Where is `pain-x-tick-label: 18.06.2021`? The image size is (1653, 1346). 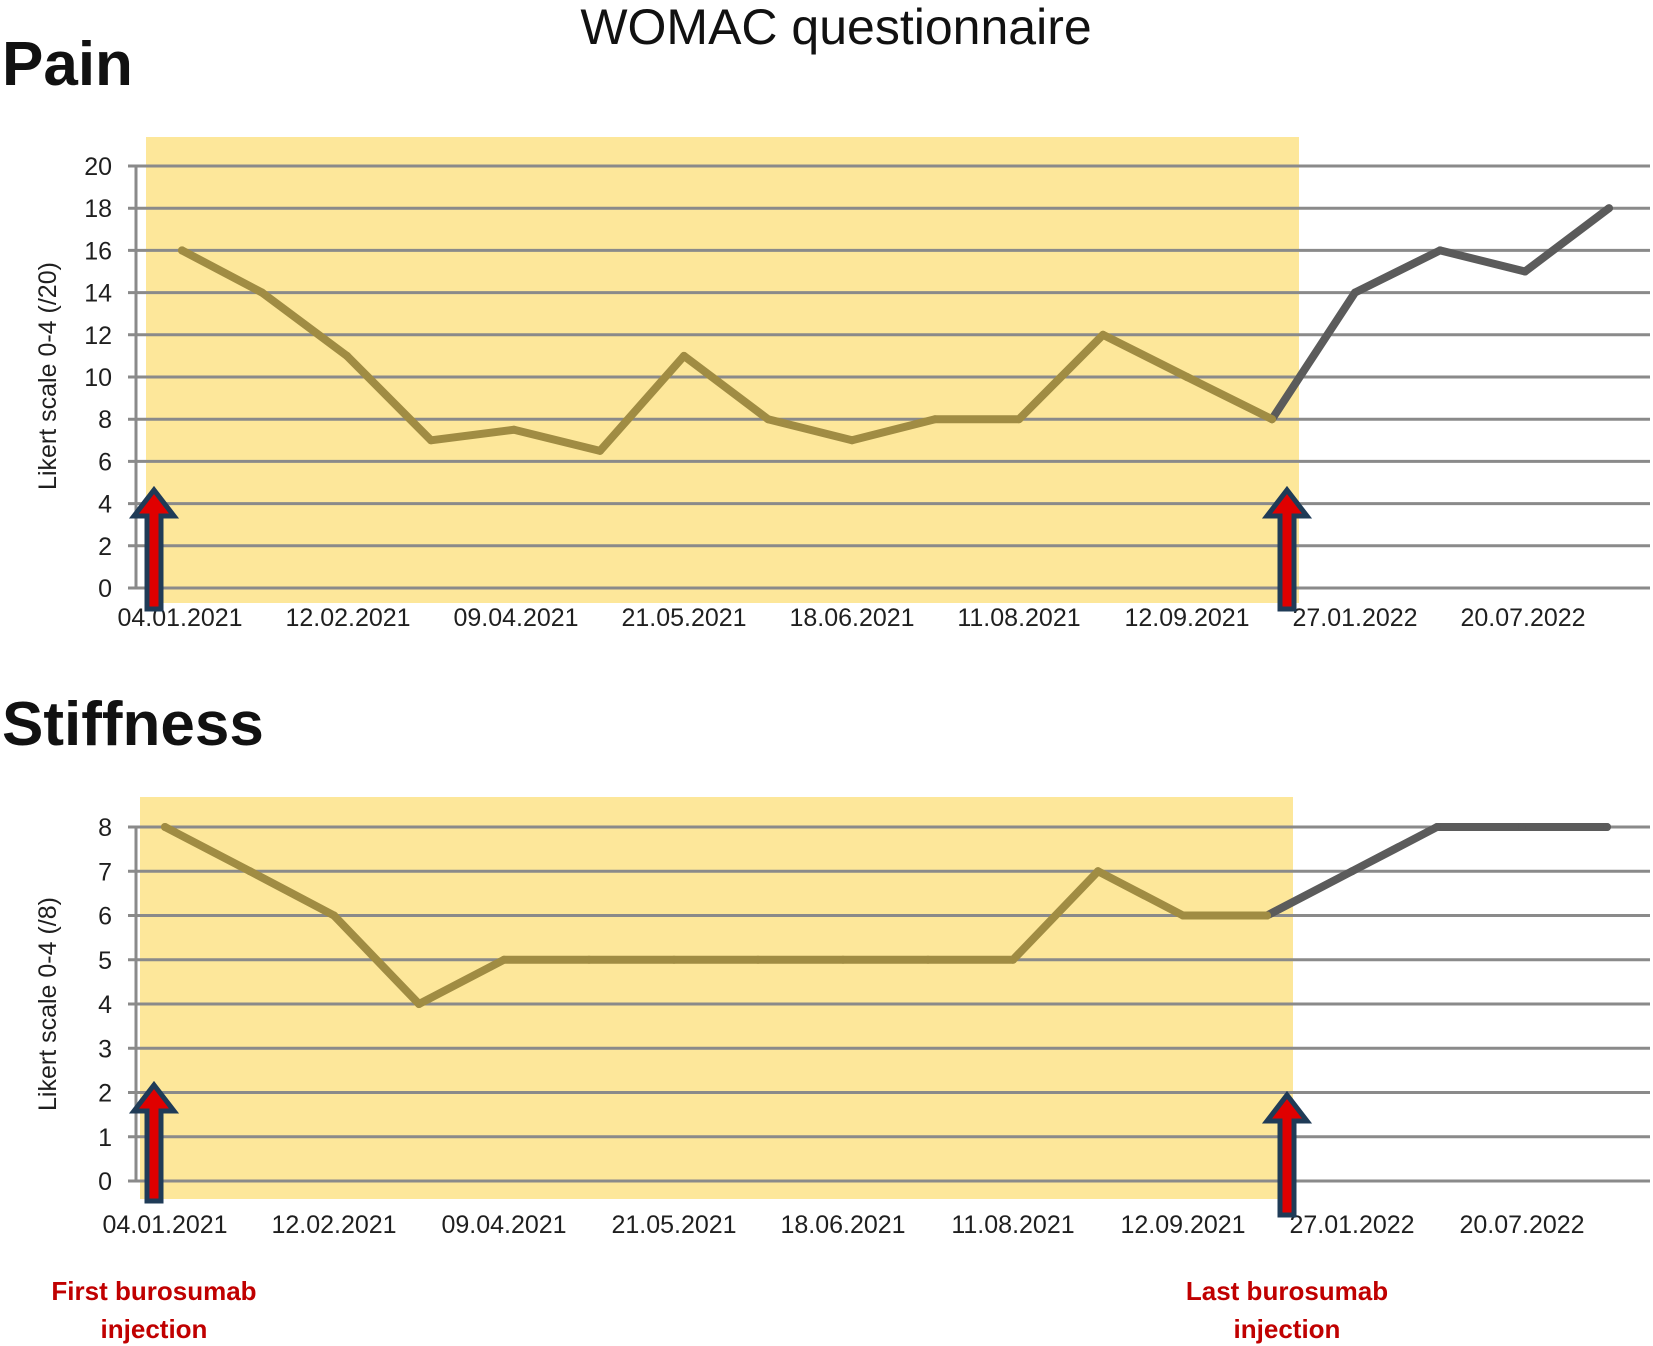 pain-x-tick-label: 18.06.2021 is located at coordinates (851, 618).